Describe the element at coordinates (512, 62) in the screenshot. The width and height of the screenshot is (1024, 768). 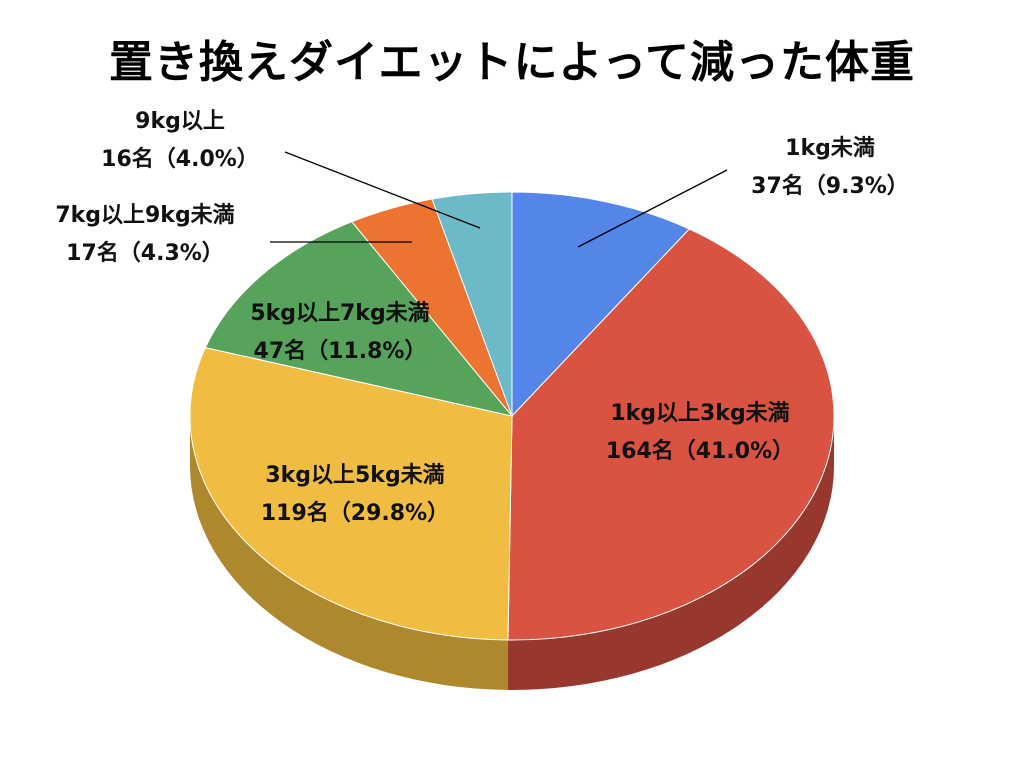
I see `chart-title: 置き換えダイエットによって減った体重` at that location.